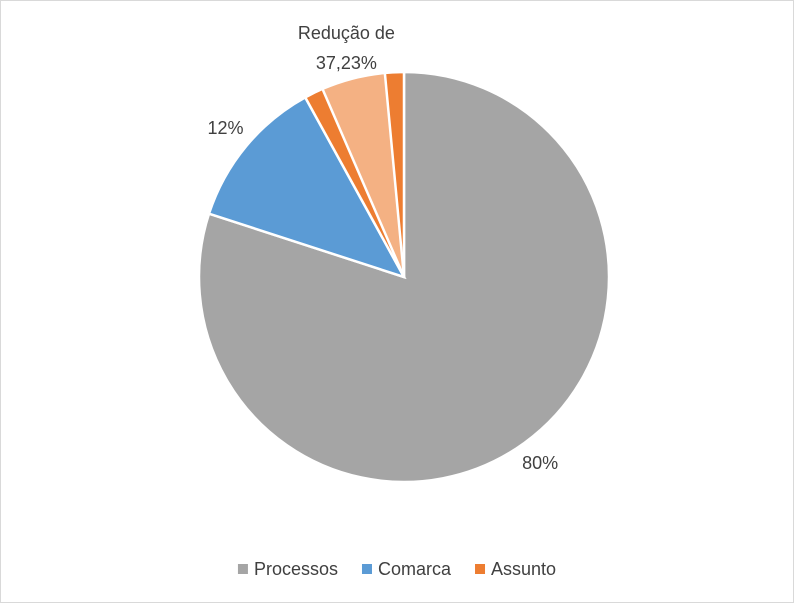 The width and height of the screenshot is (794, 603). What do you see at coordinates (363, 174) in the screenshot?
I see `pie-slice-highlight` at bounding box center [363, 174].